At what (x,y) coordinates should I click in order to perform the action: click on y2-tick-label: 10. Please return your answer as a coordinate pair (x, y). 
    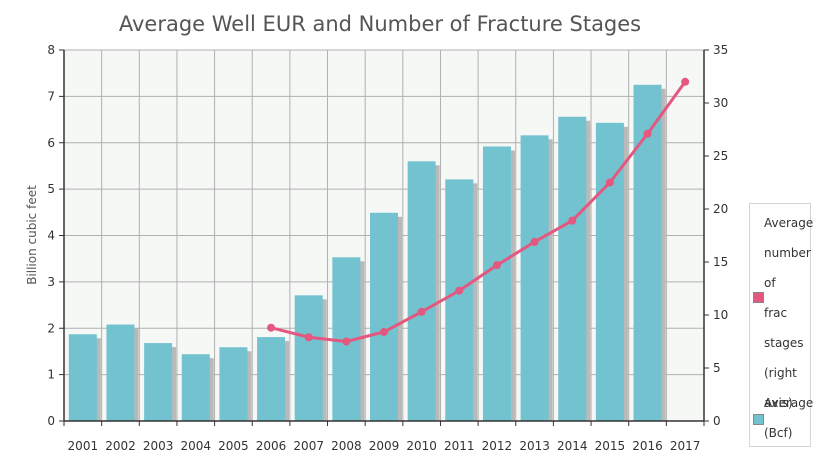
    Looking at the image, I should click on (720, 315).